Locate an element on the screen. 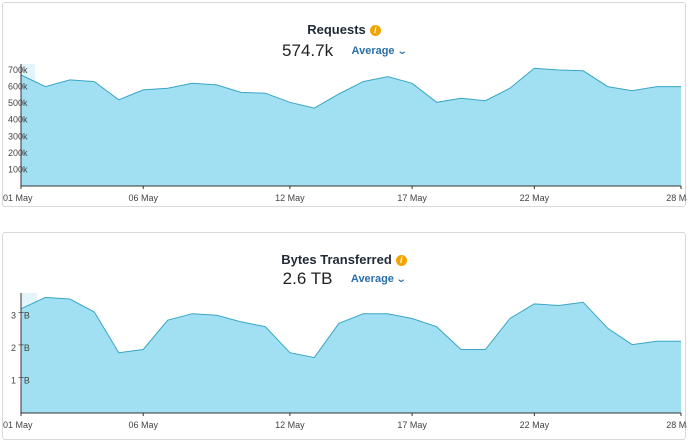 Image resolution: width=690 pixels, height=442 pixels. bytes-aggregation-dropdown: Average ⌄ is located at coordinates (378, 279).